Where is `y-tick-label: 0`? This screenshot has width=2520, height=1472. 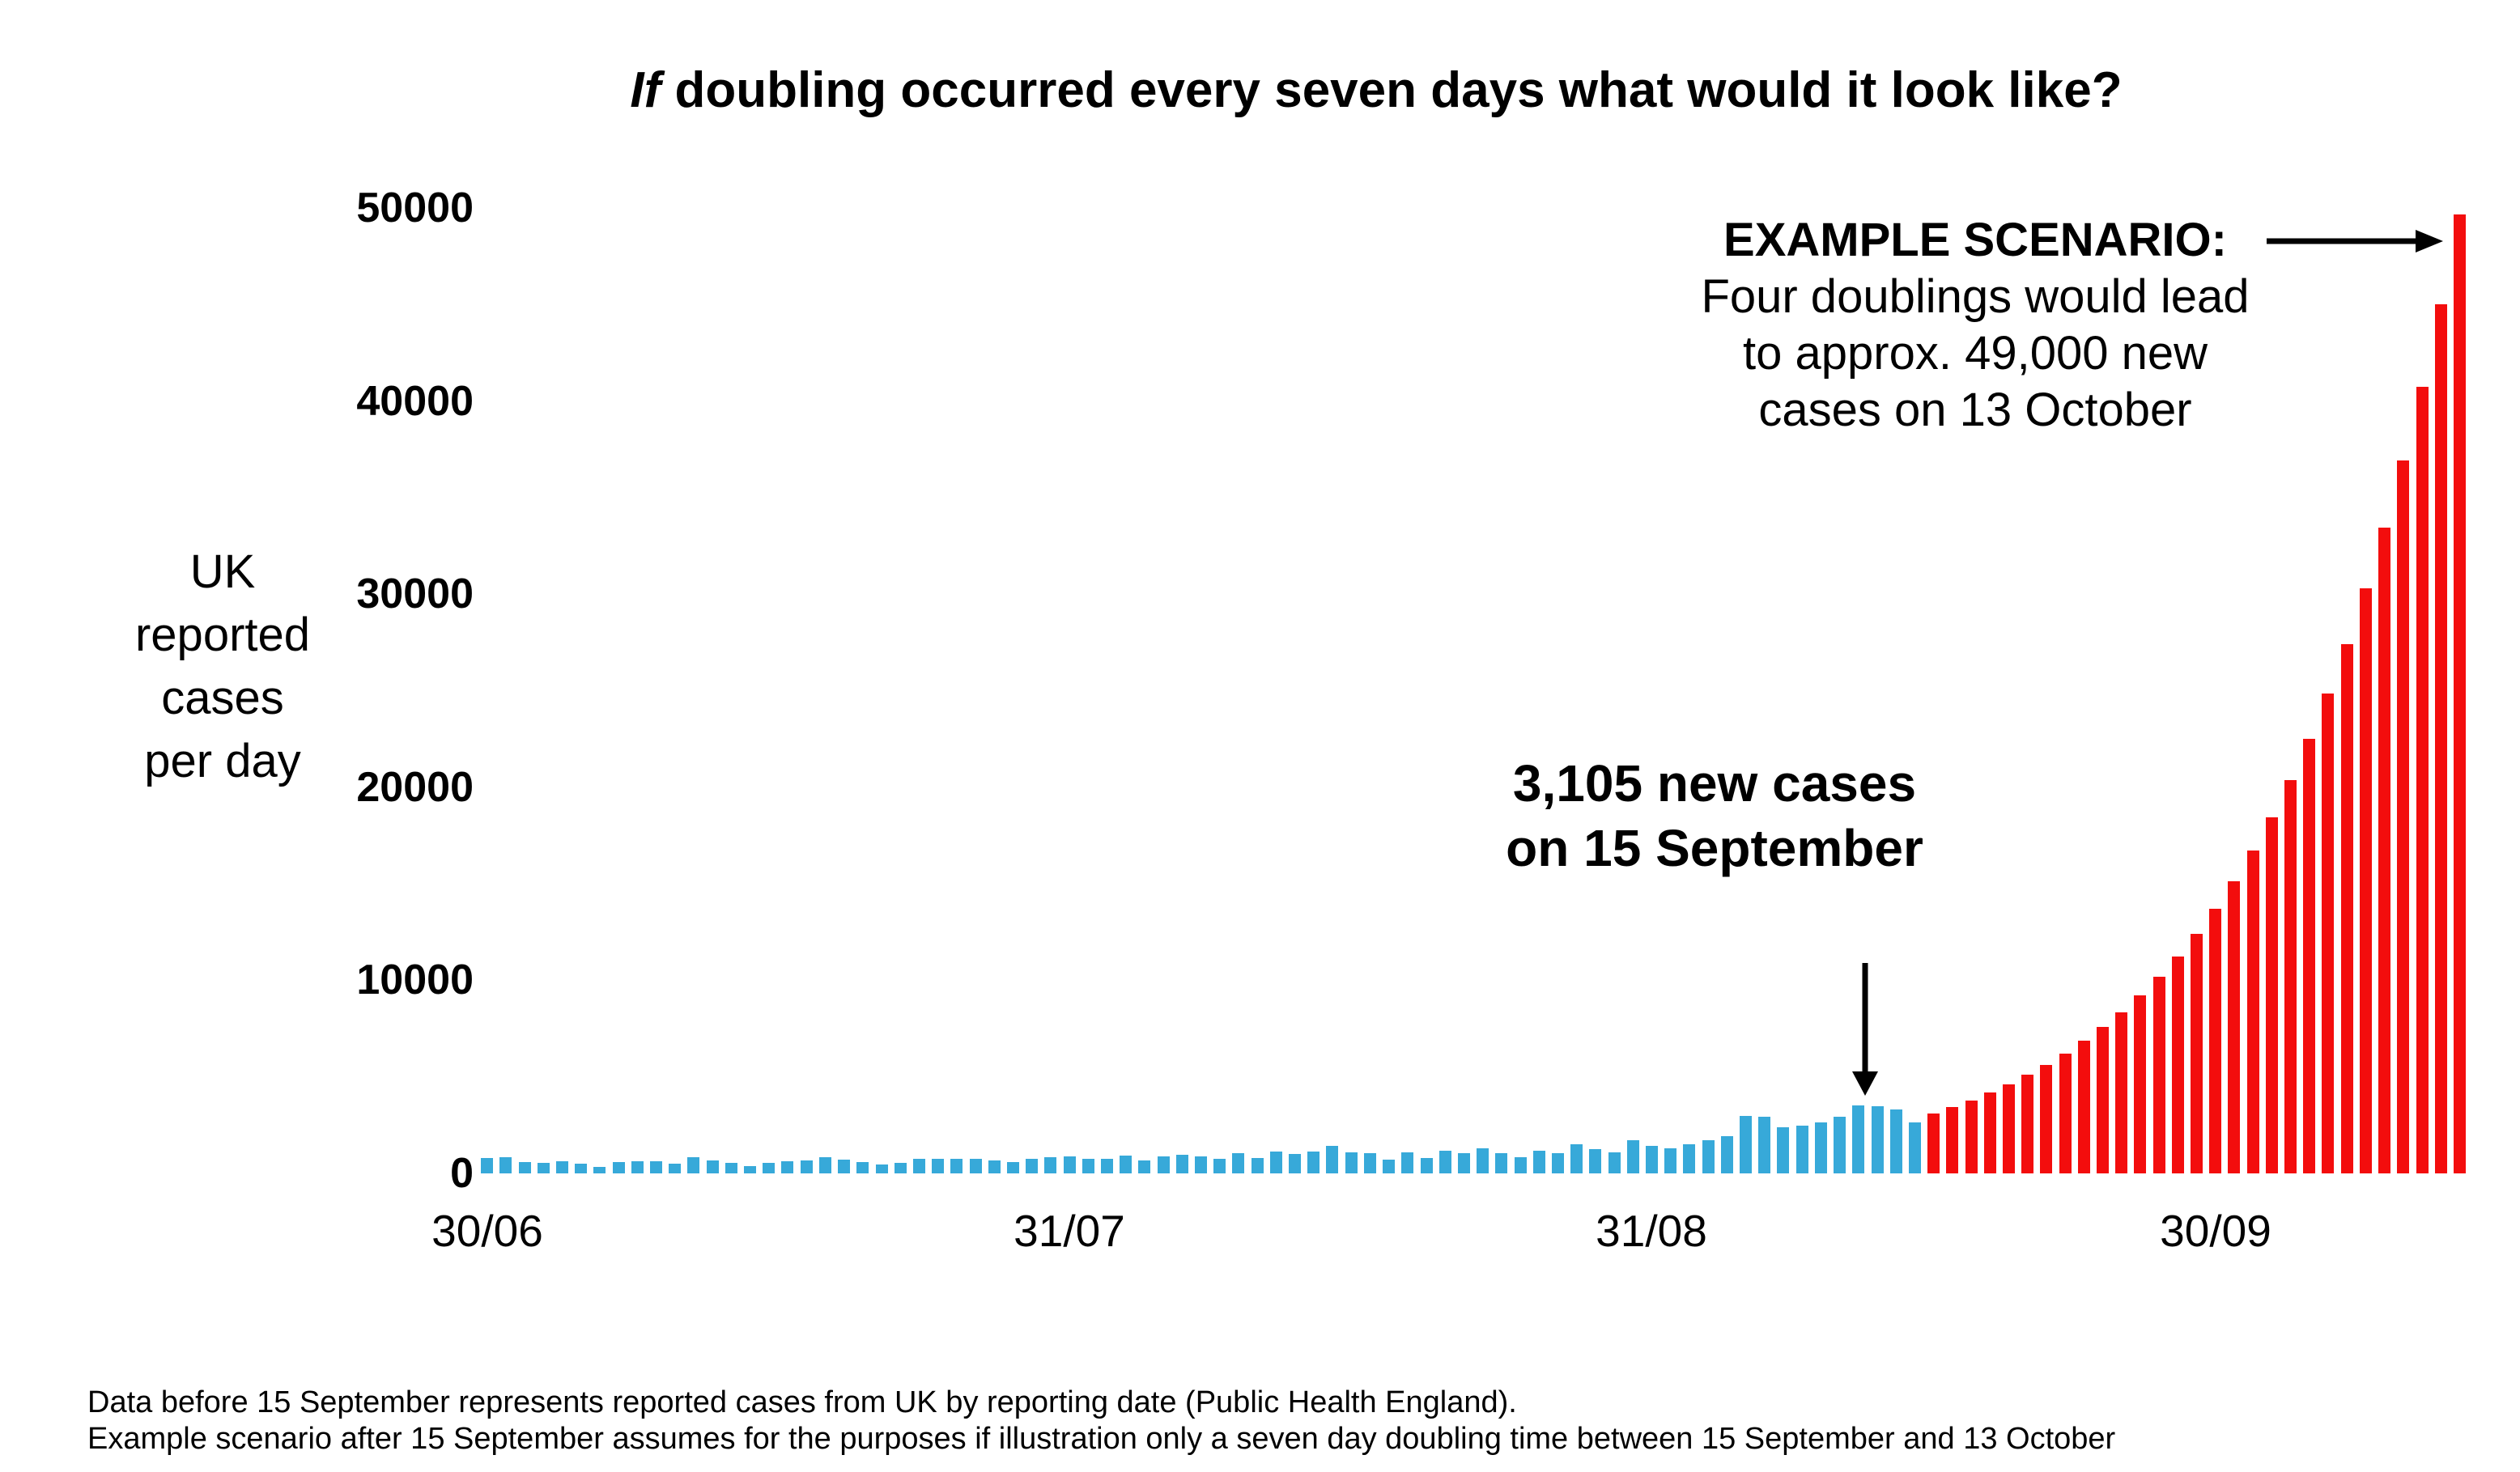 y-tick-label: 0 is located at coordinates (462, 1173).